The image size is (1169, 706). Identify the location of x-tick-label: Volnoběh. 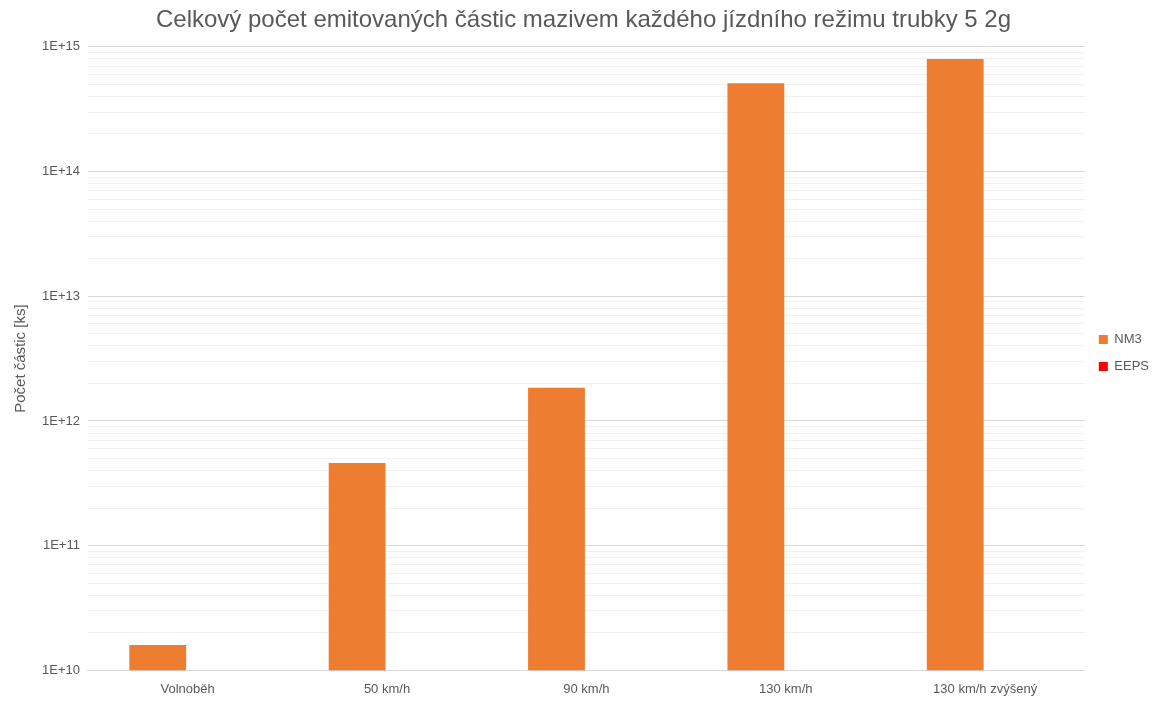
(187, 688).